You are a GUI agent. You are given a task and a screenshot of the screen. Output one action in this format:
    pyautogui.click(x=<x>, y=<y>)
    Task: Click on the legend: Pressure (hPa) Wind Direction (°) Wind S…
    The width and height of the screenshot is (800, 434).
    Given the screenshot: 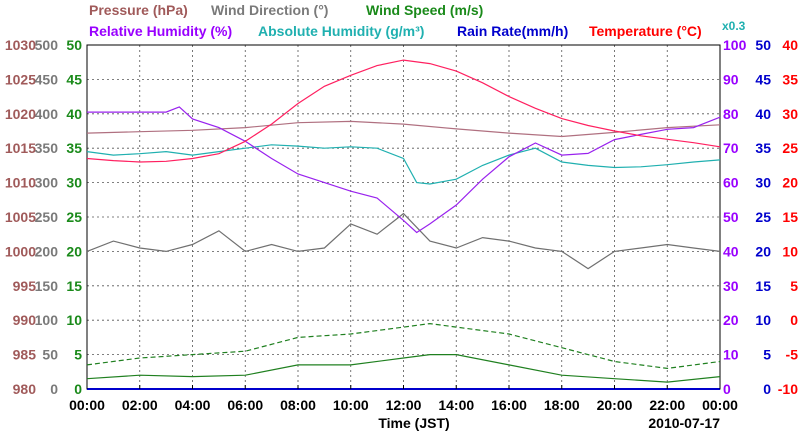 What is the action you would take?
    pyautogui.click(x=417, y=20)
    